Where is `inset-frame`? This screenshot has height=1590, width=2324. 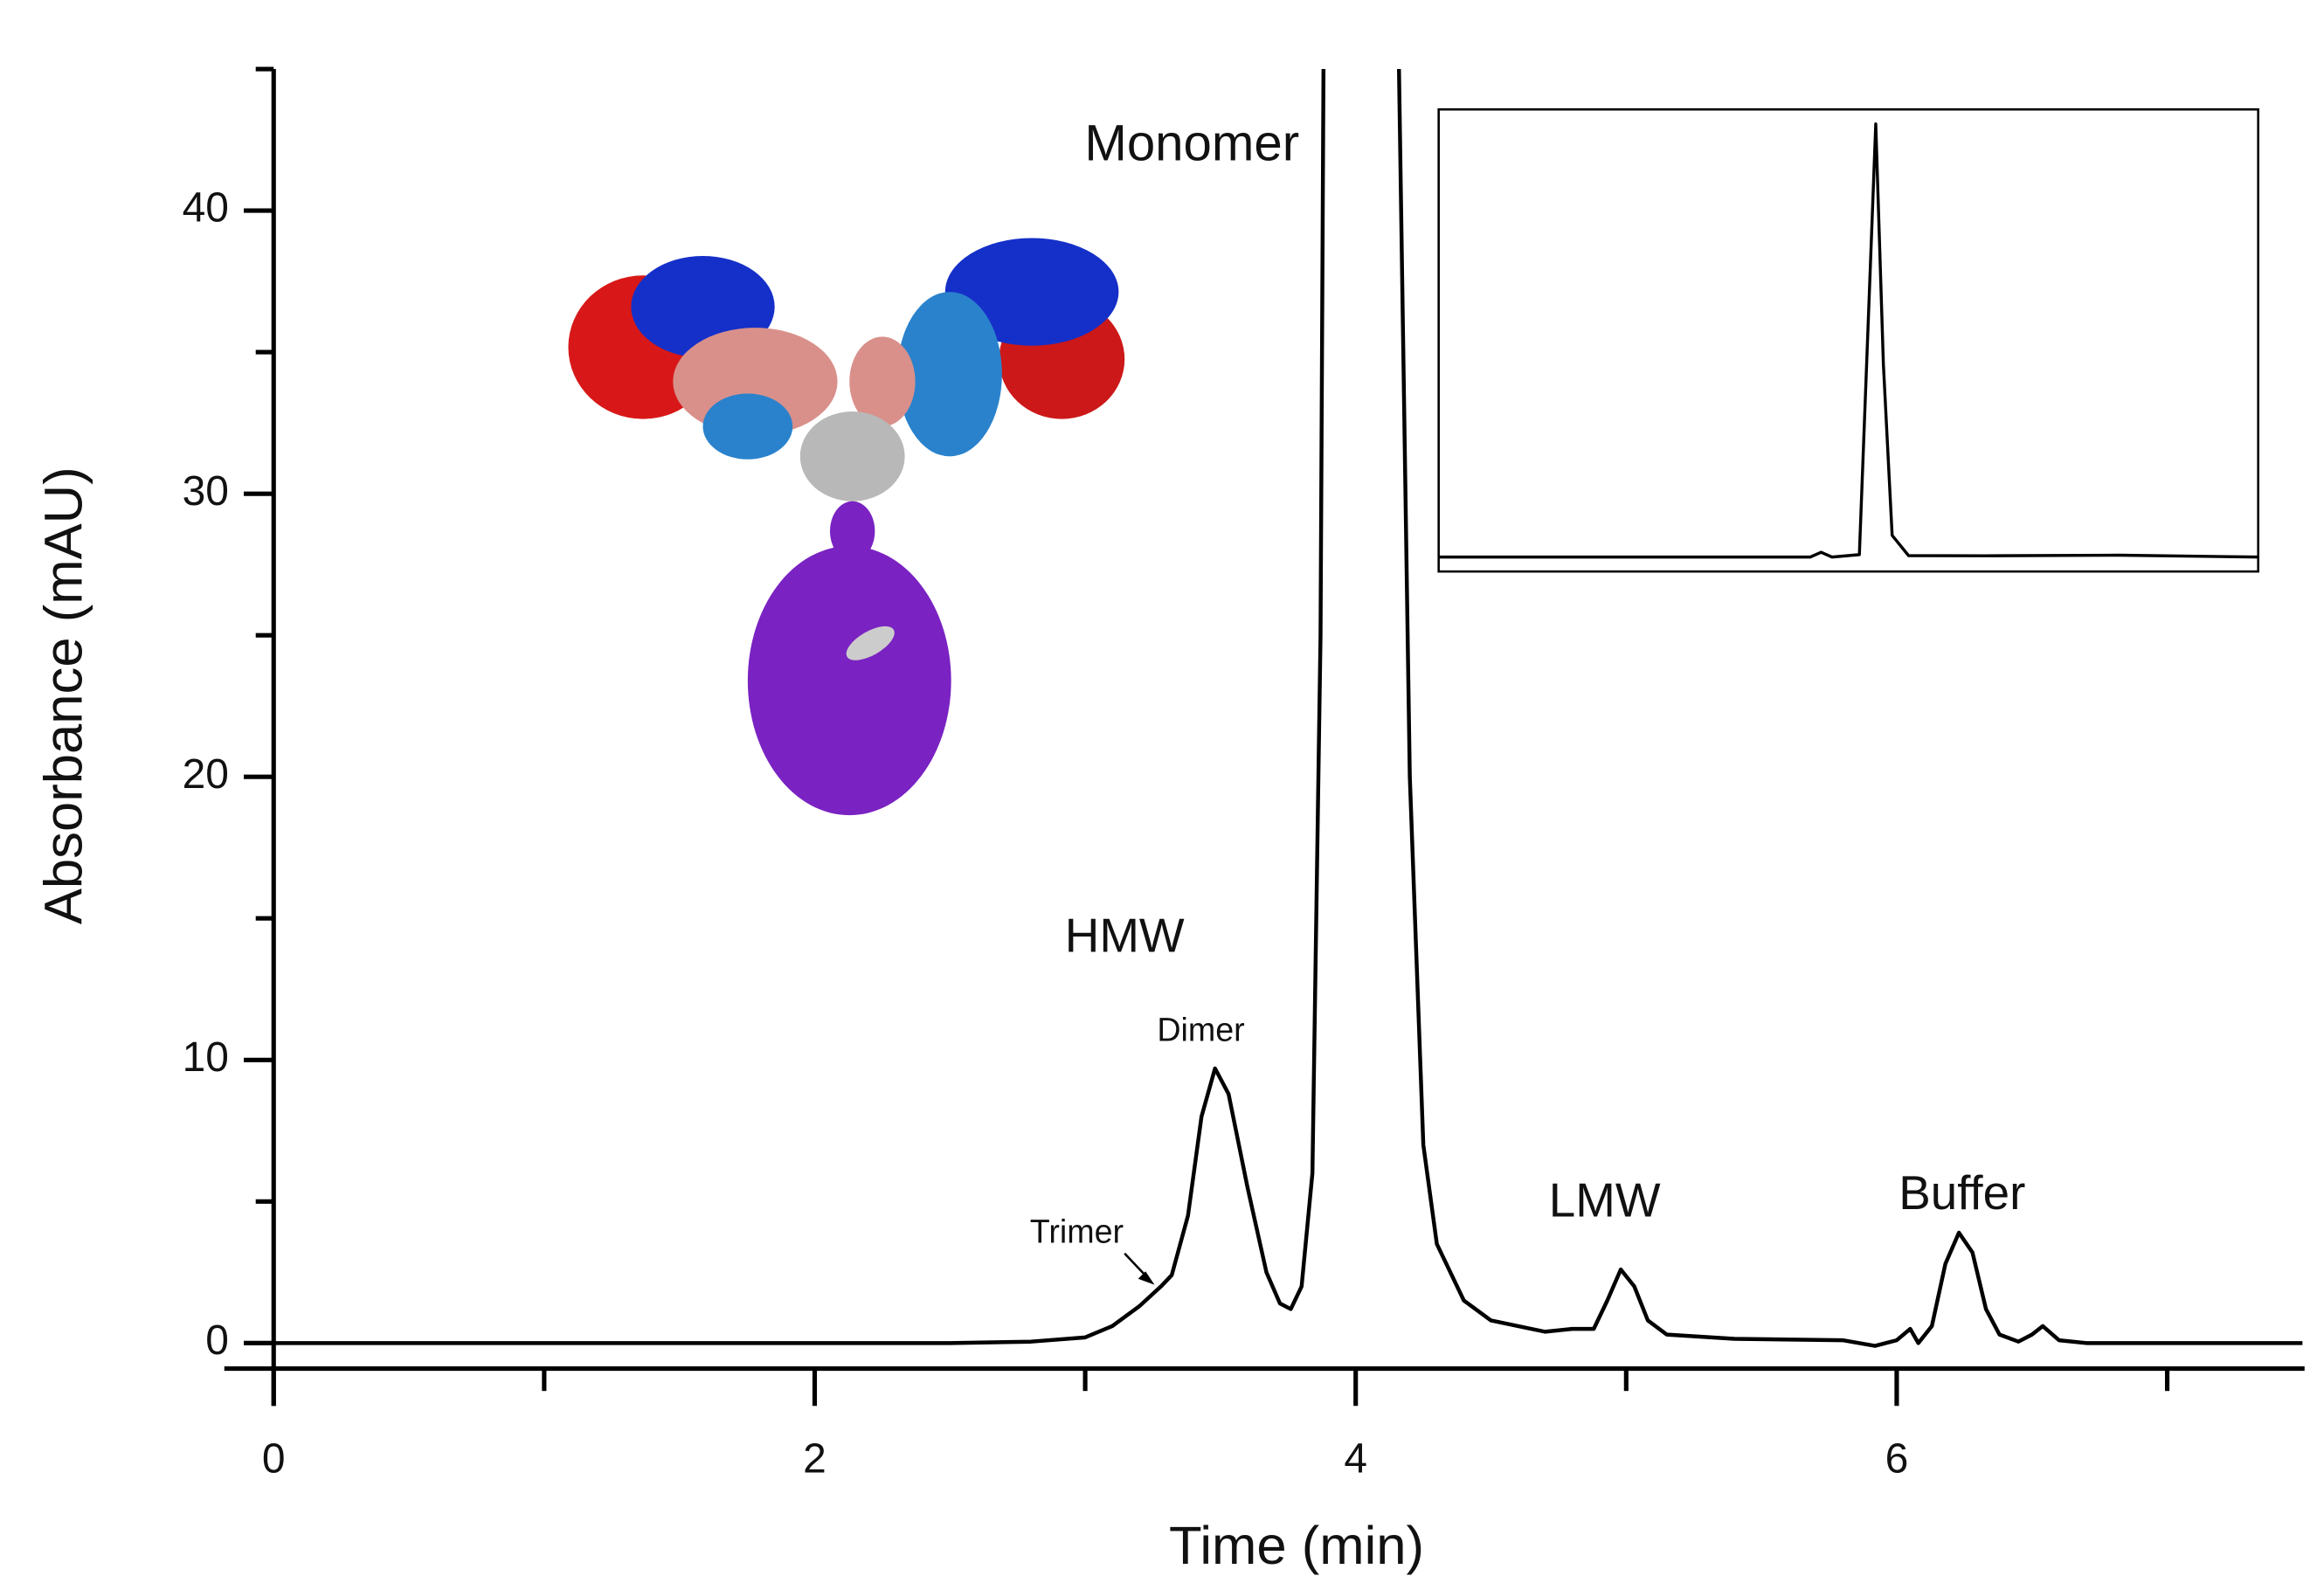
inset-frame is located at coordinates (1848, 340).